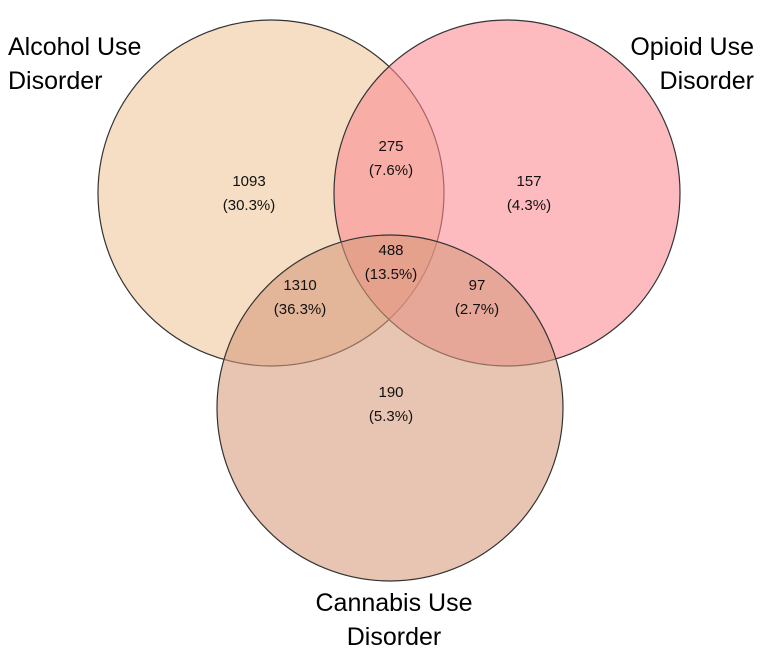 The width and height of the screenshot is (766, 654). I want to click on region-percent: (30.3%), so click(249, 205).